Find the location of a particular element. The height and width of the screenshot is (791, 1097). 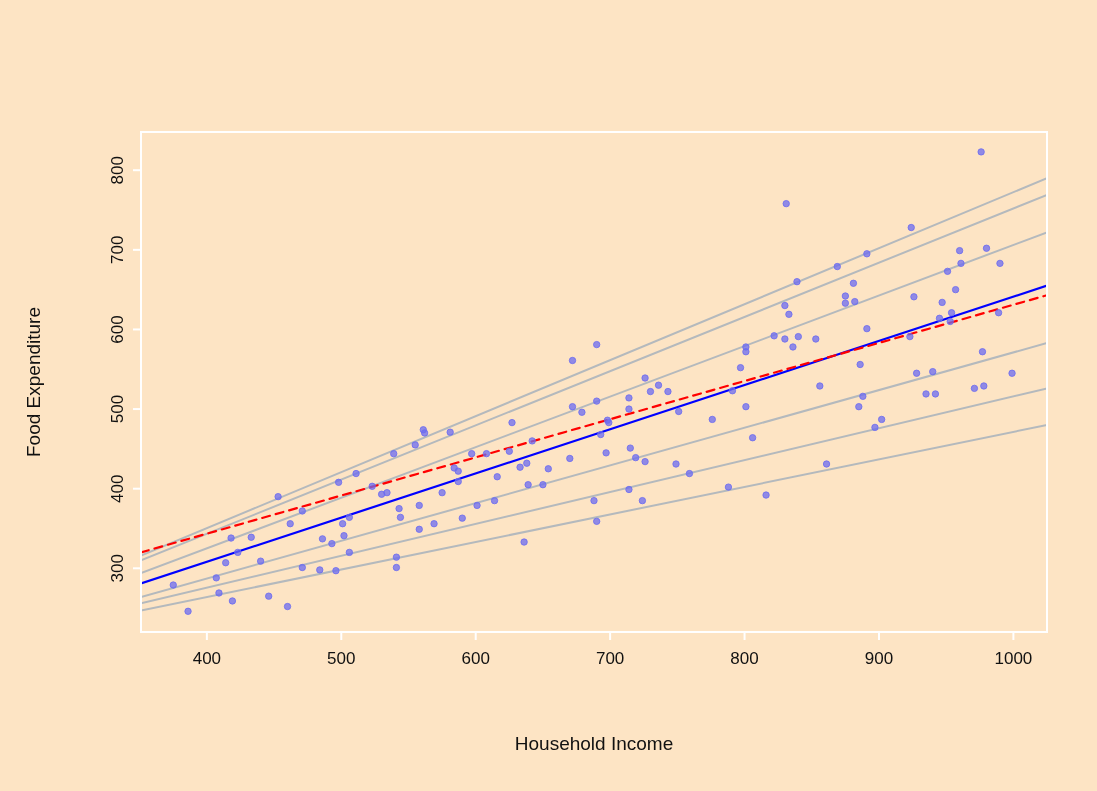

y-tick-label: 600 is located at coordinates (117, 329).